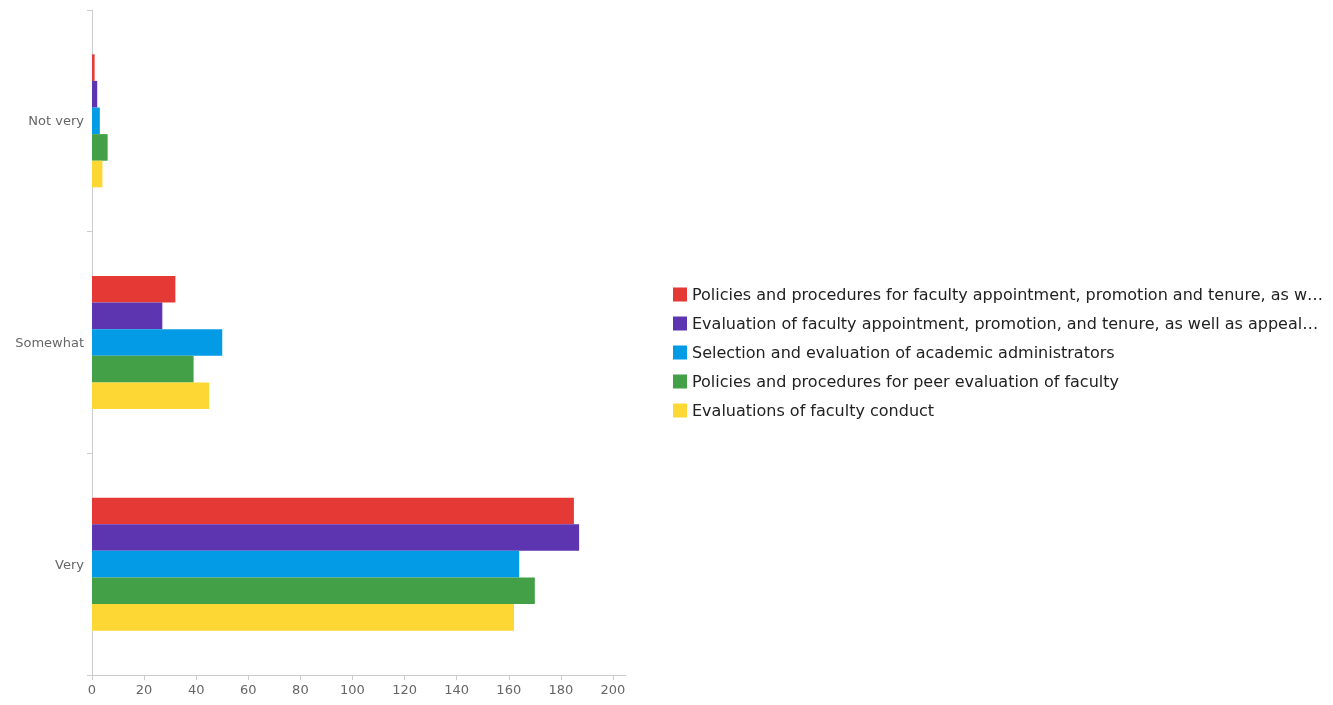  Describe the element at coordinates (905, 381) in the screenshot. I see `legend-label: Policies and procedures for peer evaluation of faculty` at that location.